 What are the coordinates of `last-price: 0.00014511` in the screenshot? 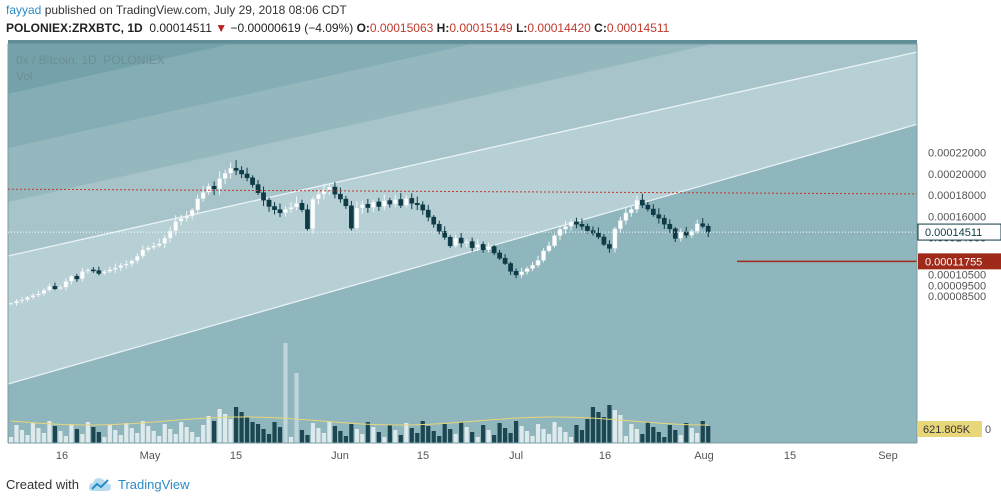 It's located at (180, 28).